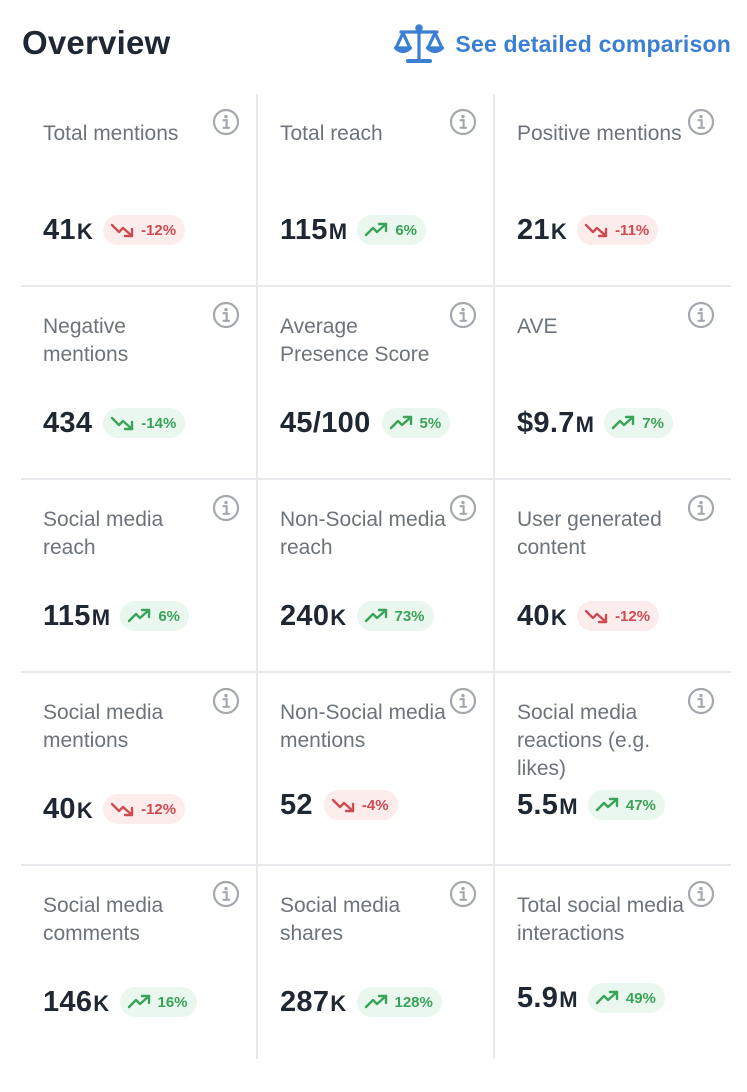 This screenshot has height=1092, width=747. Describe the element at coordinates (103, 726) in the screenshot. I see `metric-label: Social media mentions` at that location.